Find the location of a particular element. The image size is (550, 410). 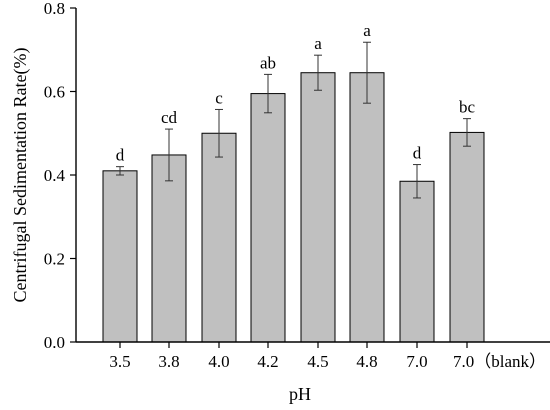

y-tick-label: 0.4 is located at coordinates (55, 175).